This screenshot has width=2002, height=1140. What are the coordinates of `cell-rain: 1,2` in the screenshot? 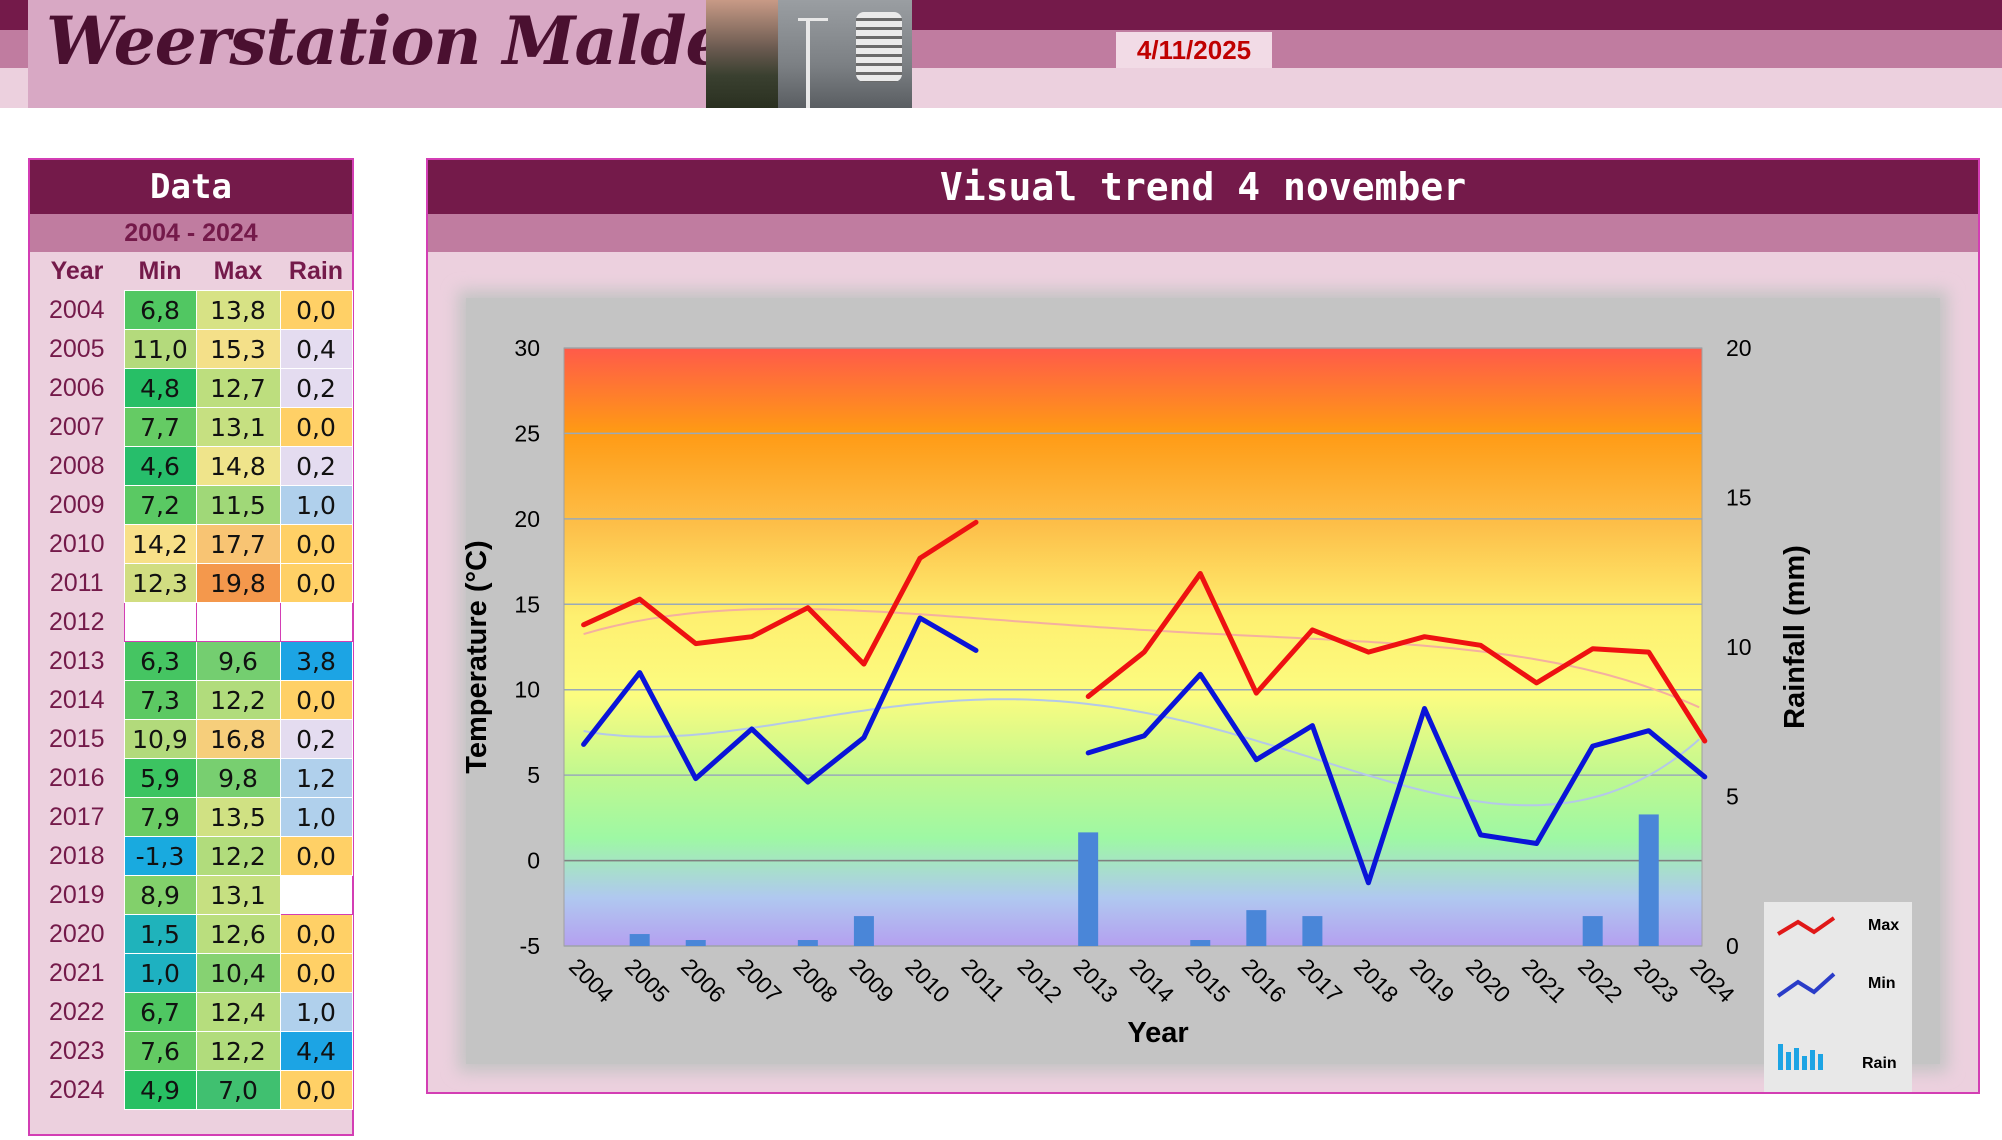 It's located at (316, 778).